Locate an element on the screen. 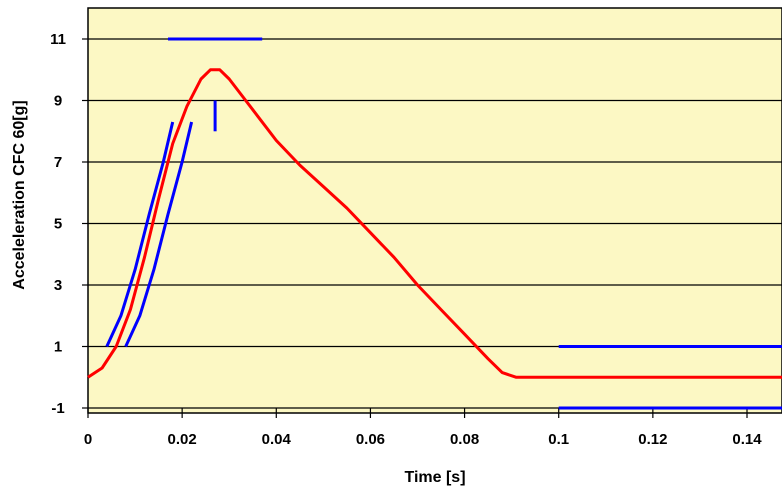 The width and height of the screenshot is (782, 495). x-axis-title: Time [s] is located at coordinates (434, 477).